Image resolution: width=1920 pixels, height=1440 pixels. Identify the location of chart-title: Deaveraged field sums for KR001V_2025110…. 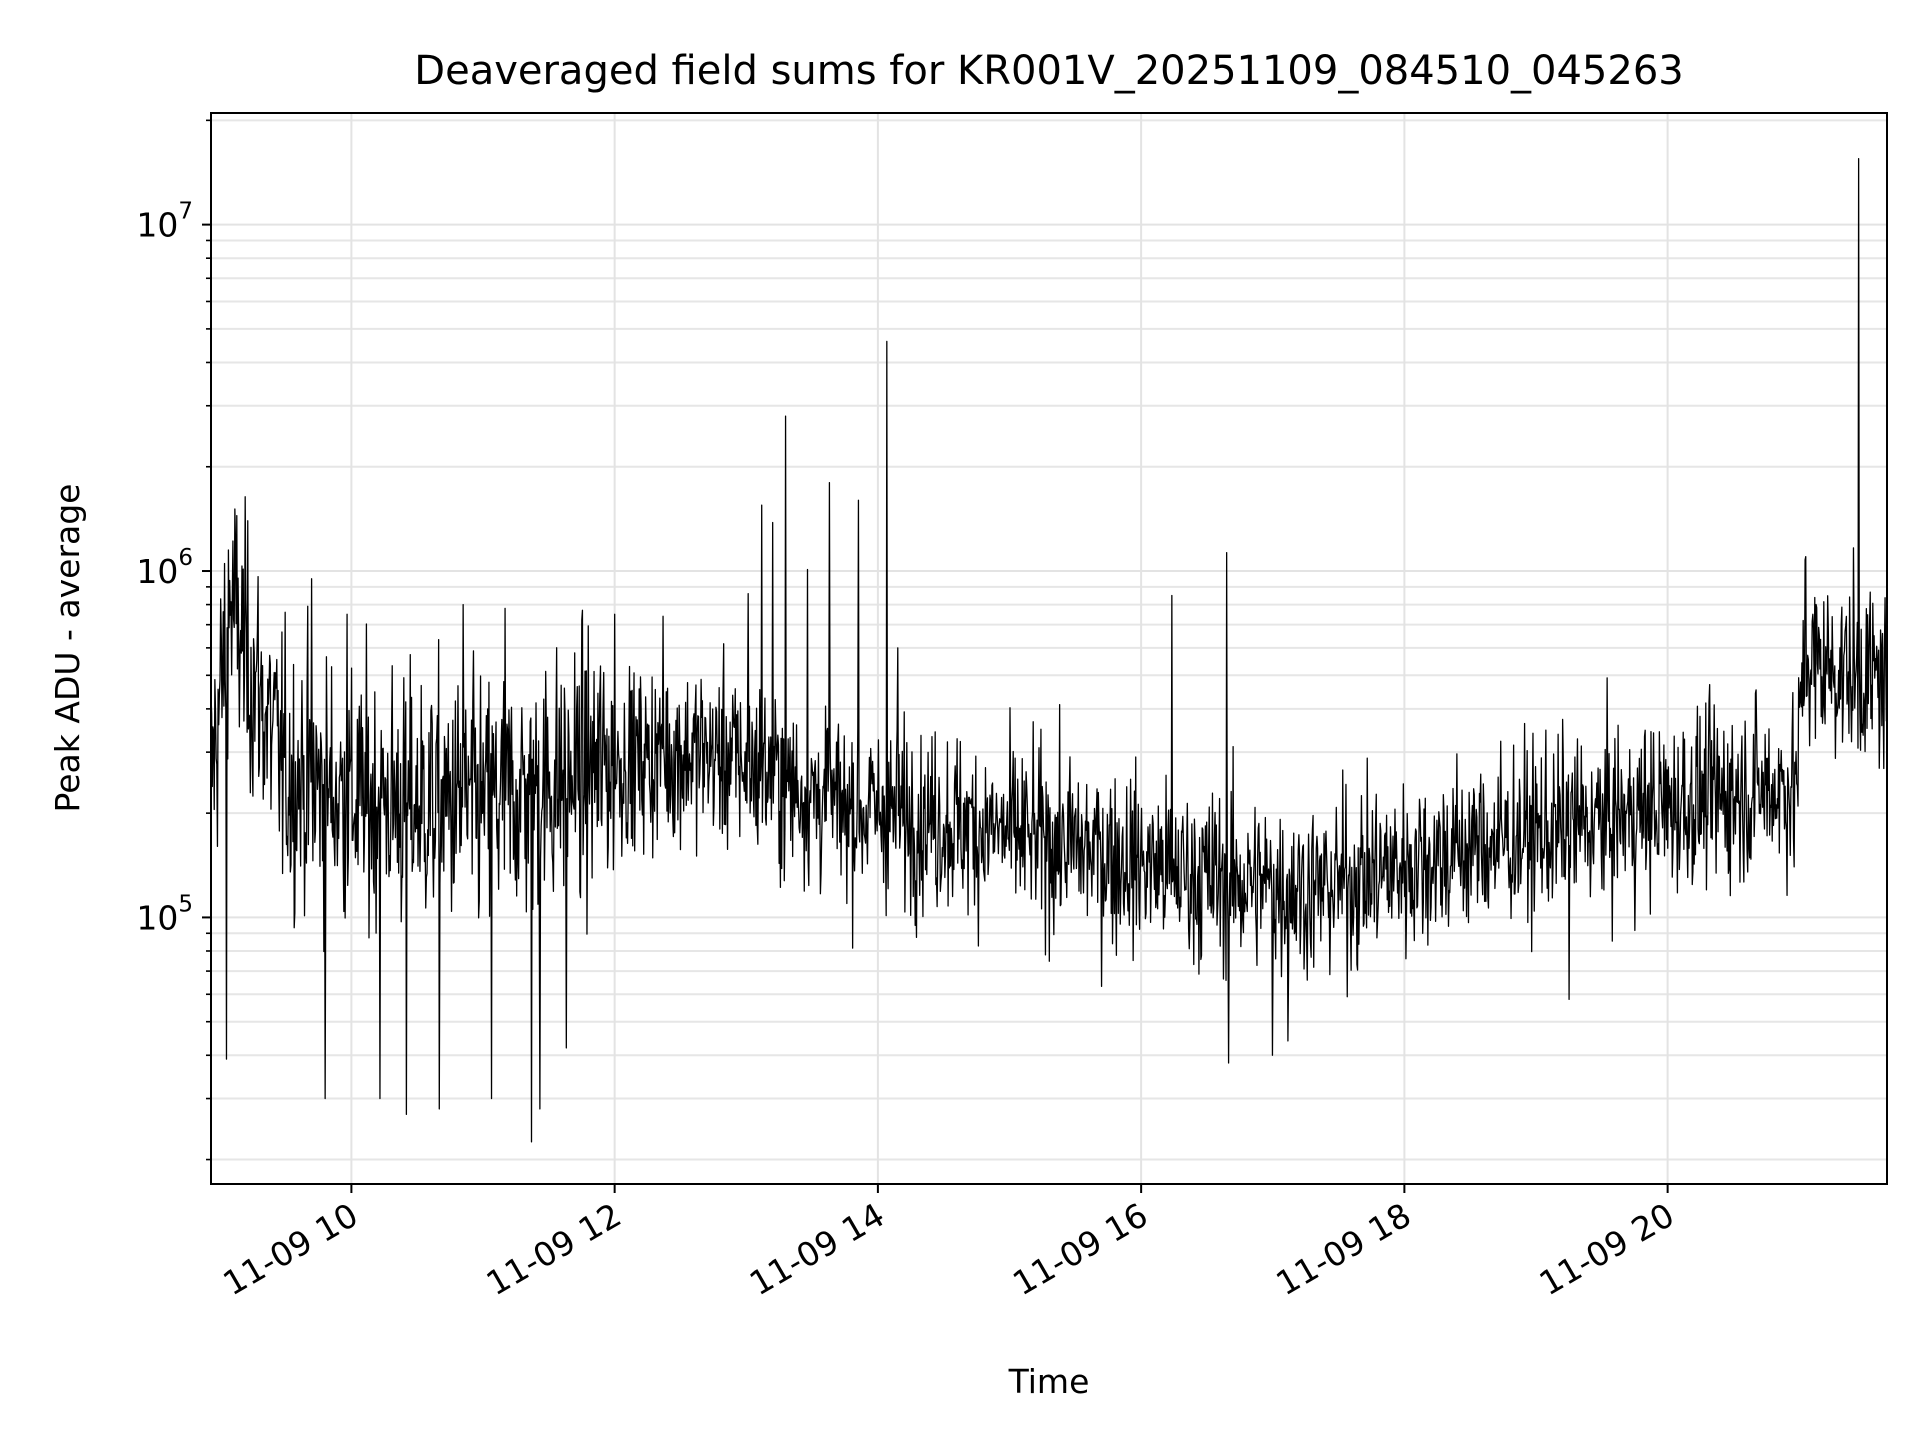
(1048, 71).